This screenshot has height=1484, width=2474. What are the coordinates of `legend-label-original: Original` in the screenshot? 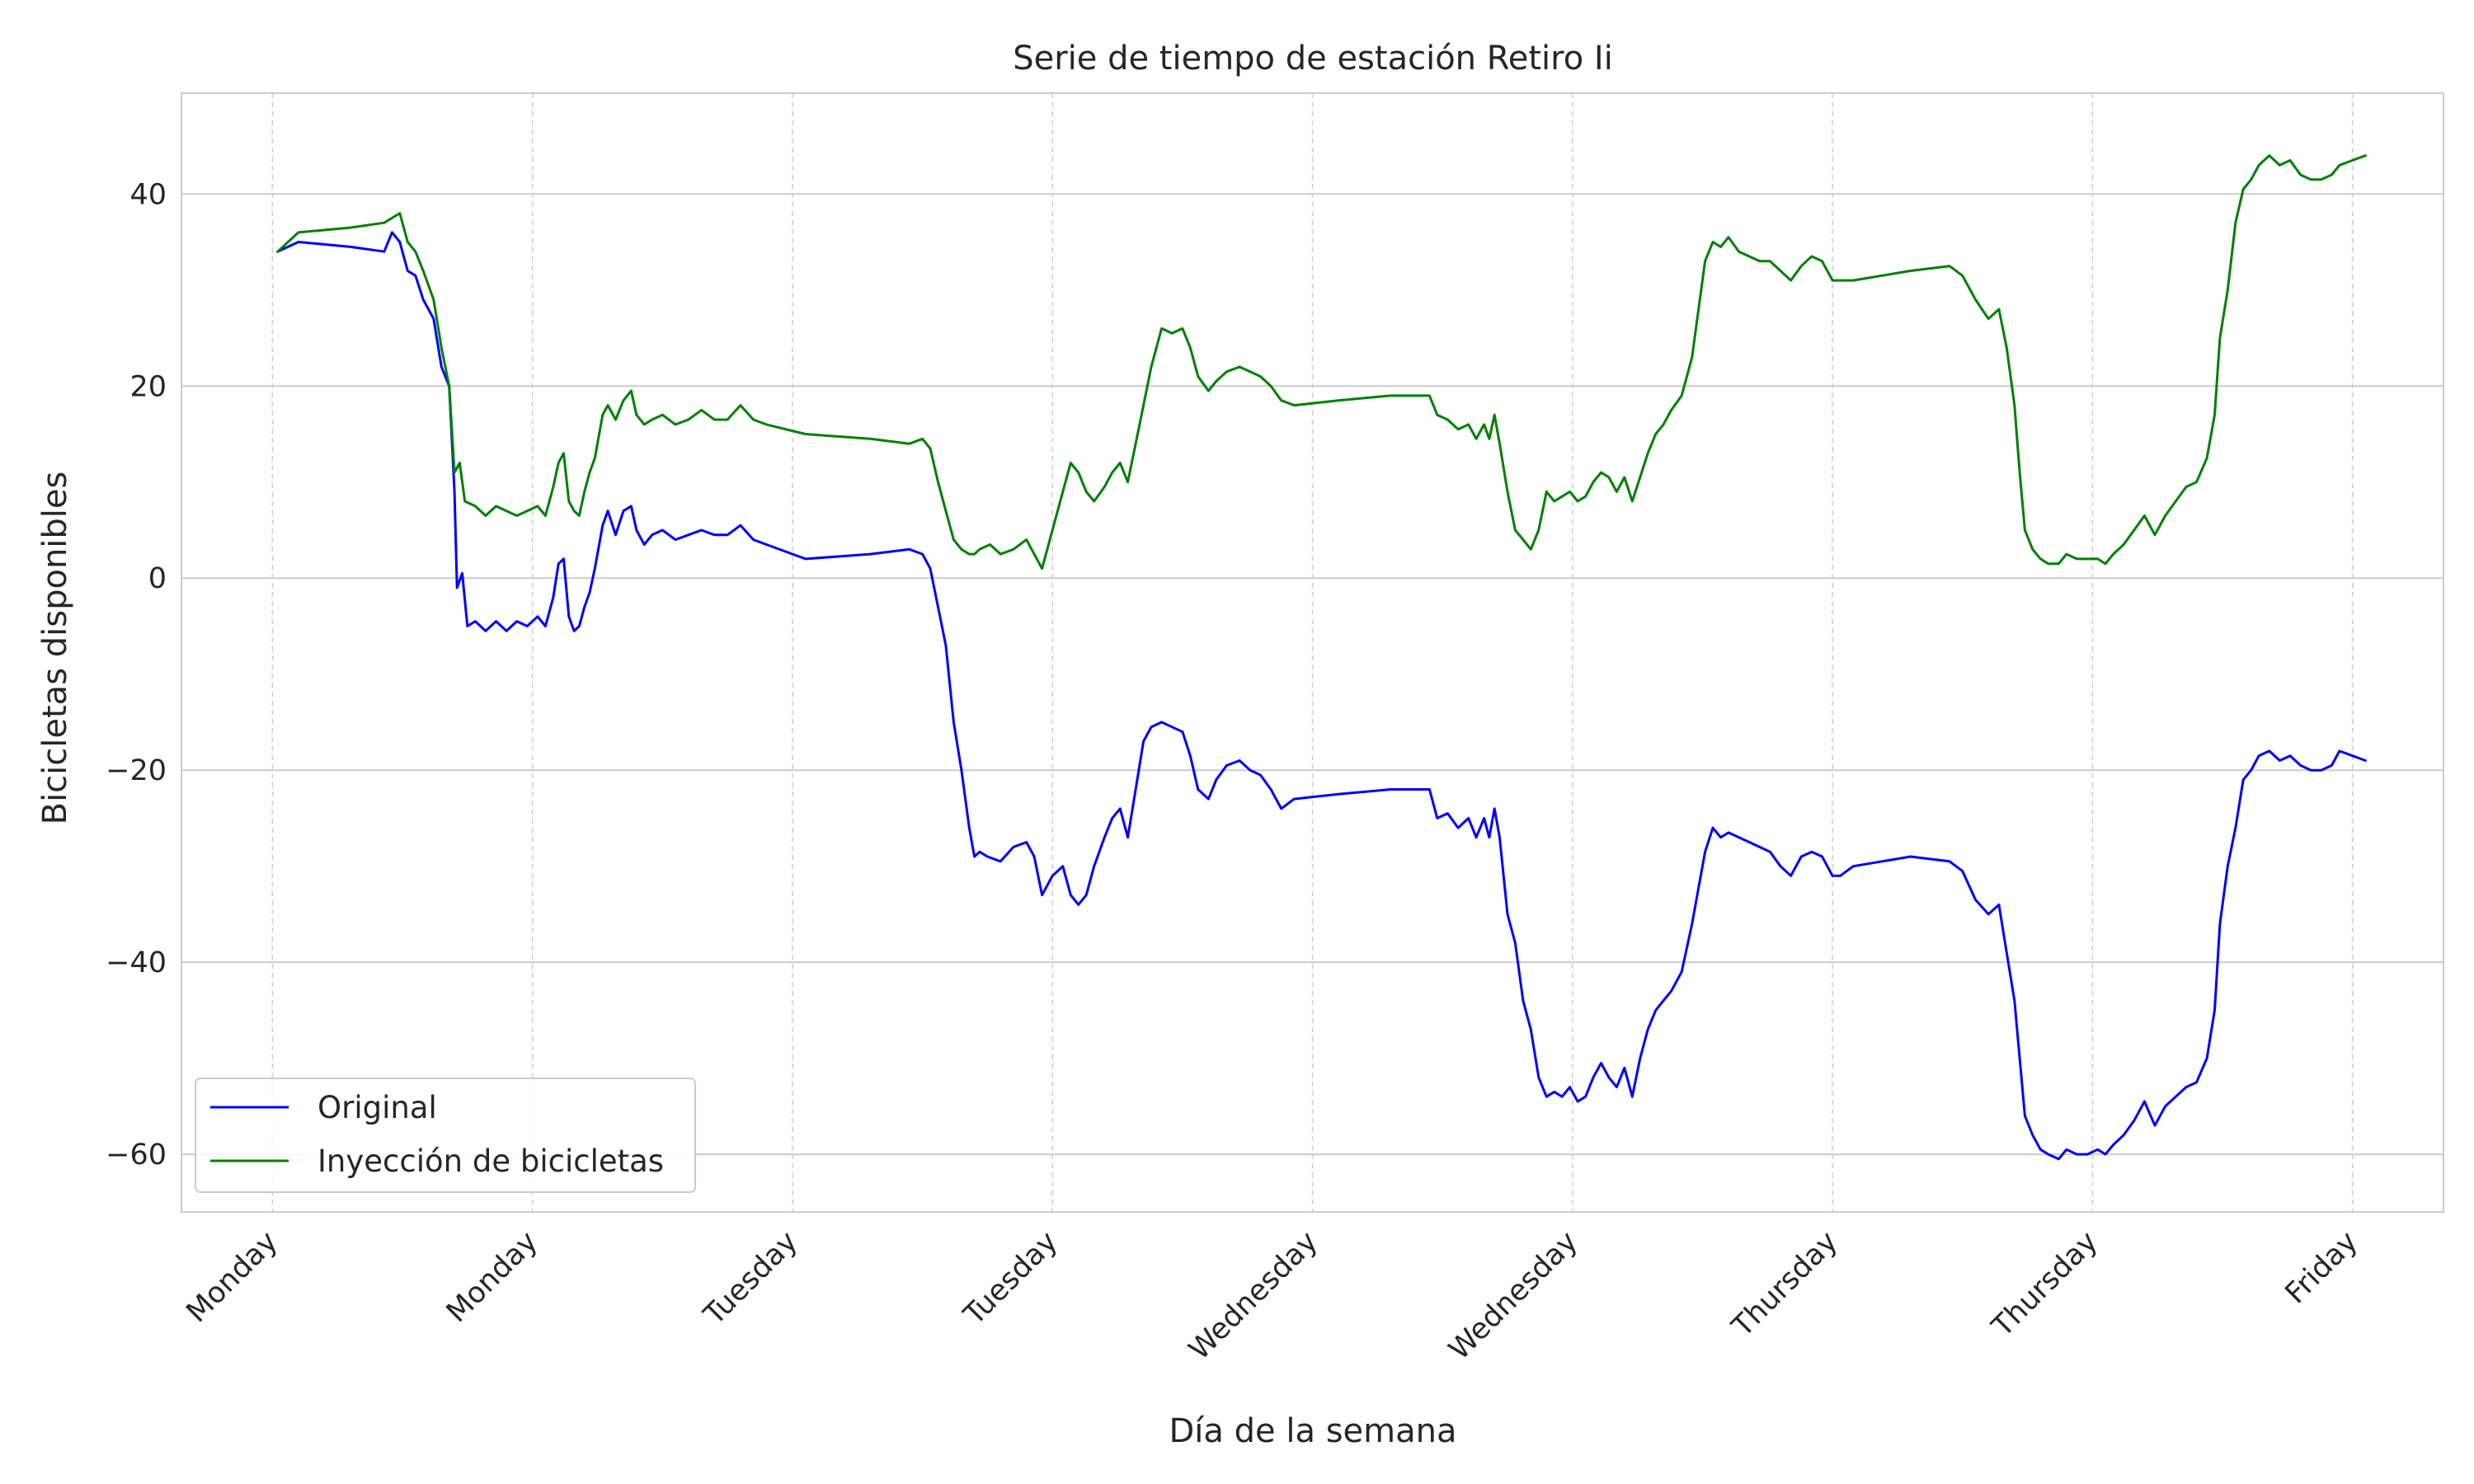 It's located at (377, 1107).